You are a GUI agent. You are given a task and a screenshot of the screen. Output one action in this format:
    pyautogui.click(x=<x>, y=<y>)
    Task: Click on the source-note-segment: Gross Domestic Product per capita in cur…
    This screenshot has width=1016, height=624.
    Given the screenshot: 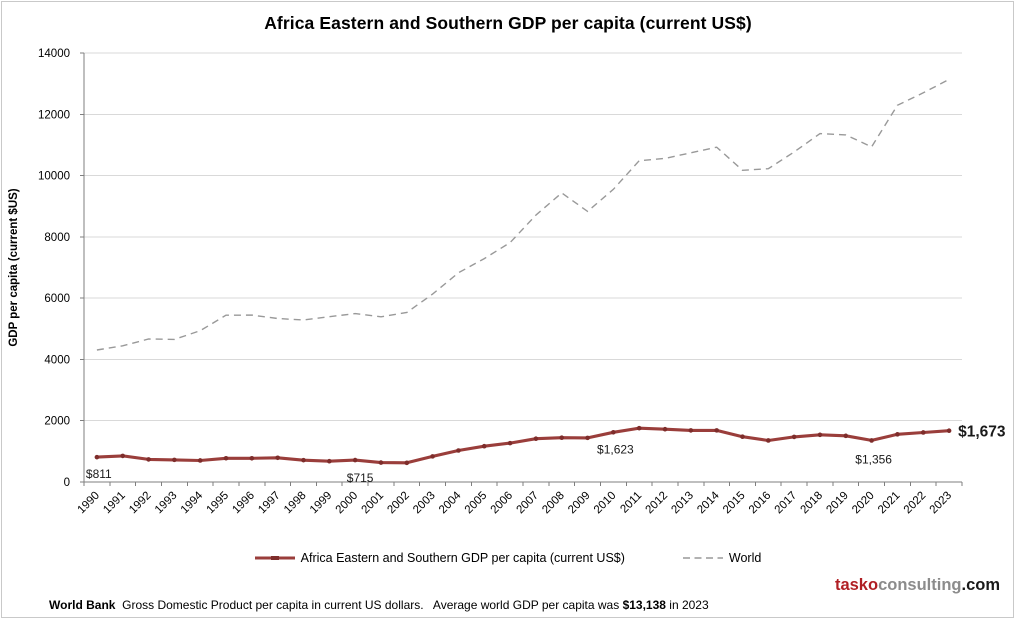 What is the action you would take?
    pyautogui.click(x=369, y=605)
    